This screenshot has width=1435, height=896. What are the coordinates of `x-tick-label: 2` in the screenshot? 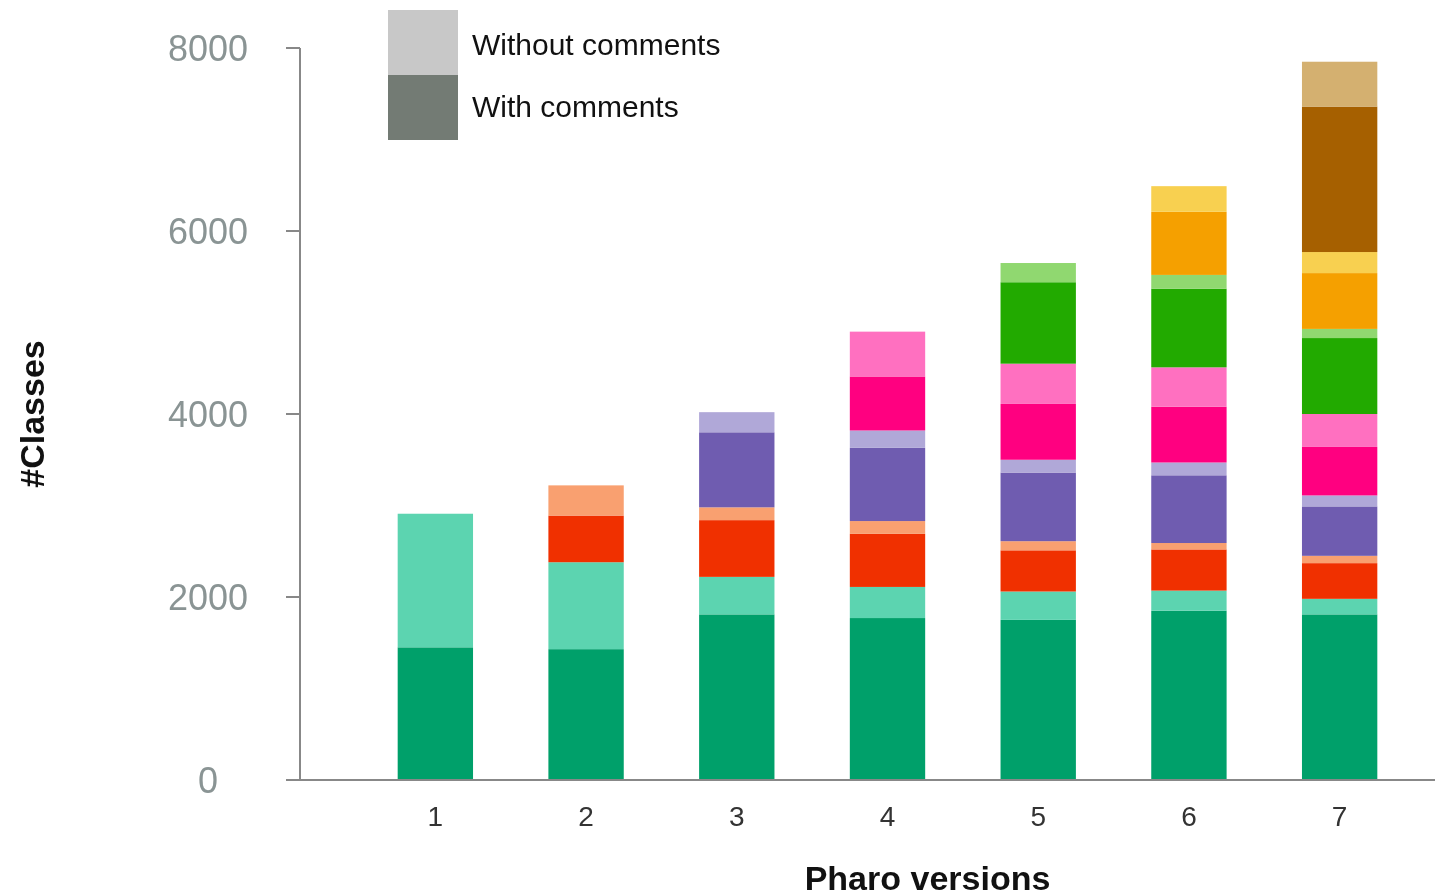 It's located at (586, 816).